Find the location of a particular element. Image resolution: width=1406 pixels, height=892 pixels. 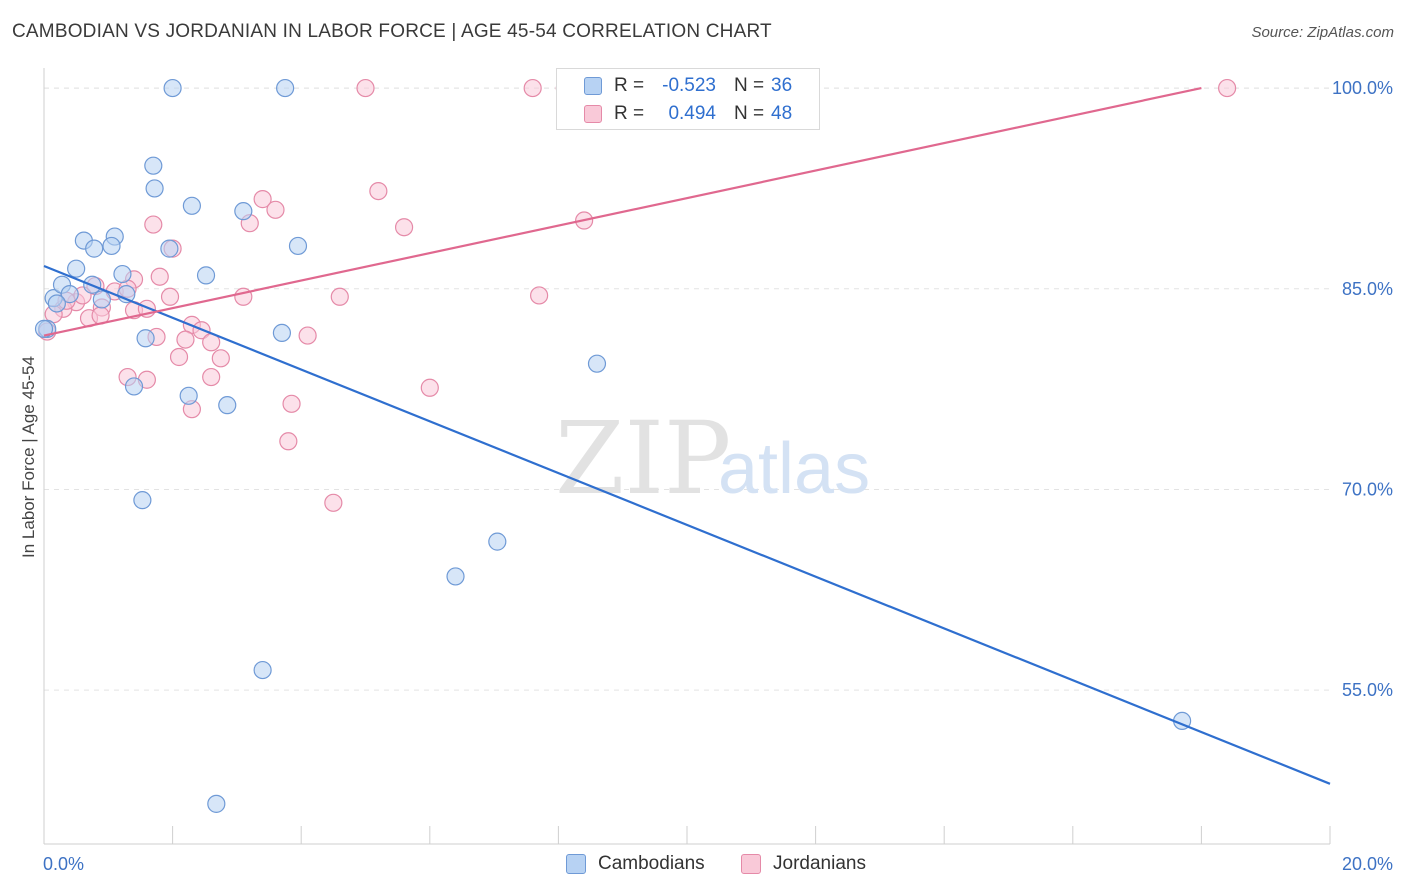

r-value: 0.494 is located at coordinates (692, 113).